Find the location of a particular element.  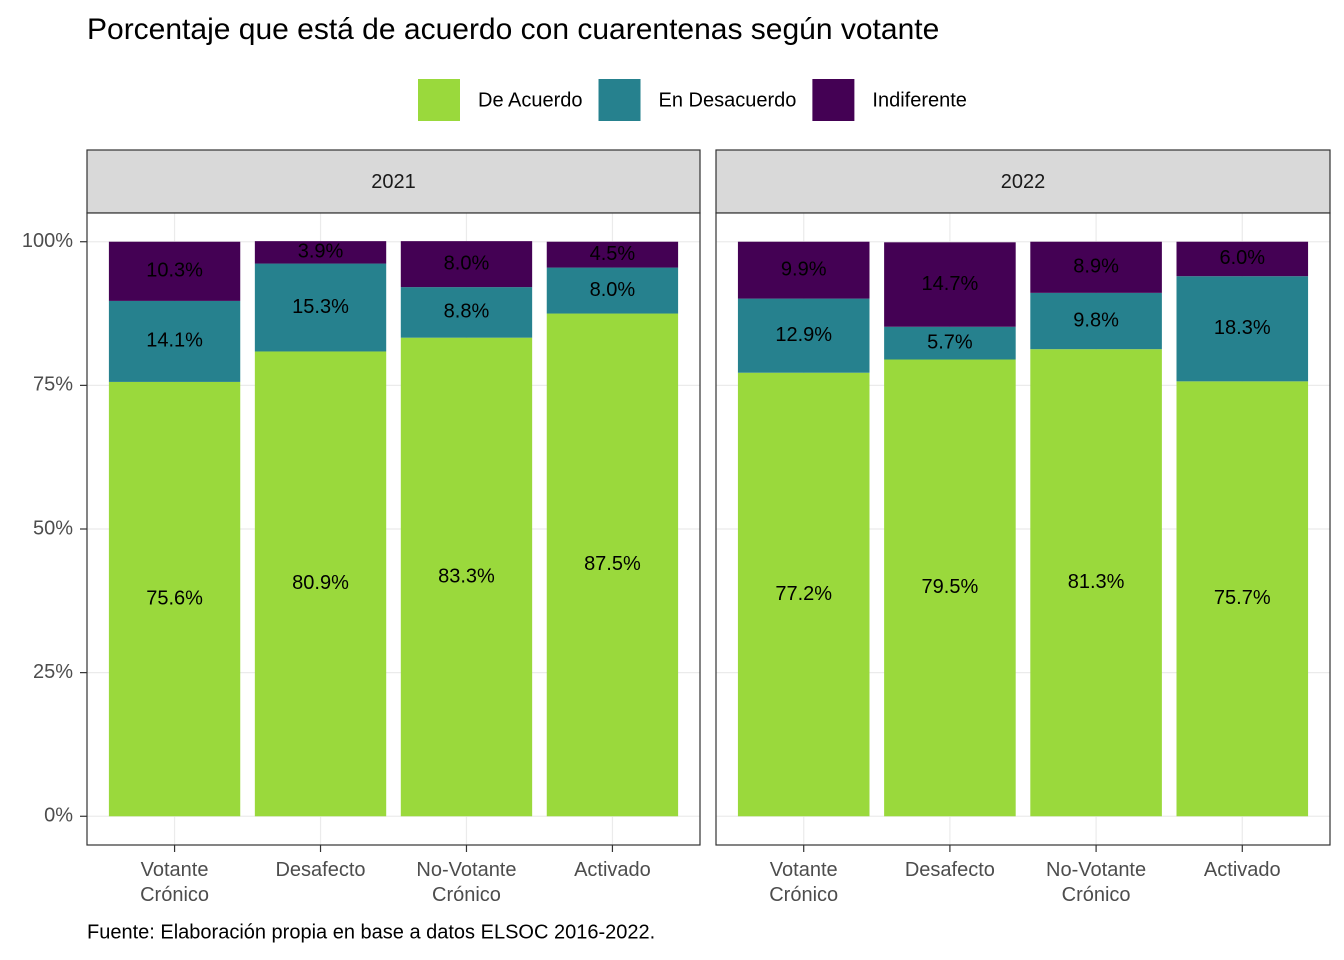

strip-label: 2022 is located at coordinates (1023, 182).